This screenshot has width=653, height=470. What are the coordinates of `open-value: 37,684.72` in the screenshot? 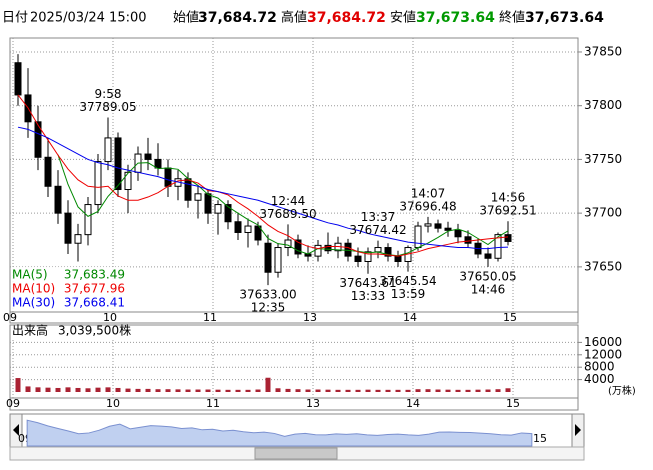 It's located at (237, 18).